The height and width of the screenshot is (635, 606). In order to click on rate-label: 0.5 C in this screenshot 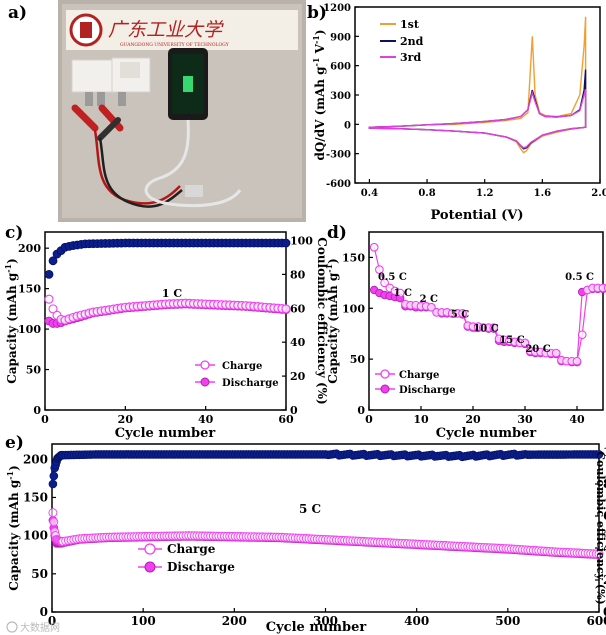, I will do `click(579, 277)`.